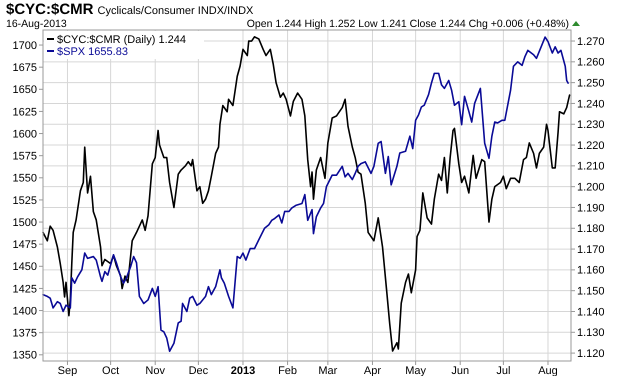  I want to click on x-tick-label: Oct, so click(111, 370).